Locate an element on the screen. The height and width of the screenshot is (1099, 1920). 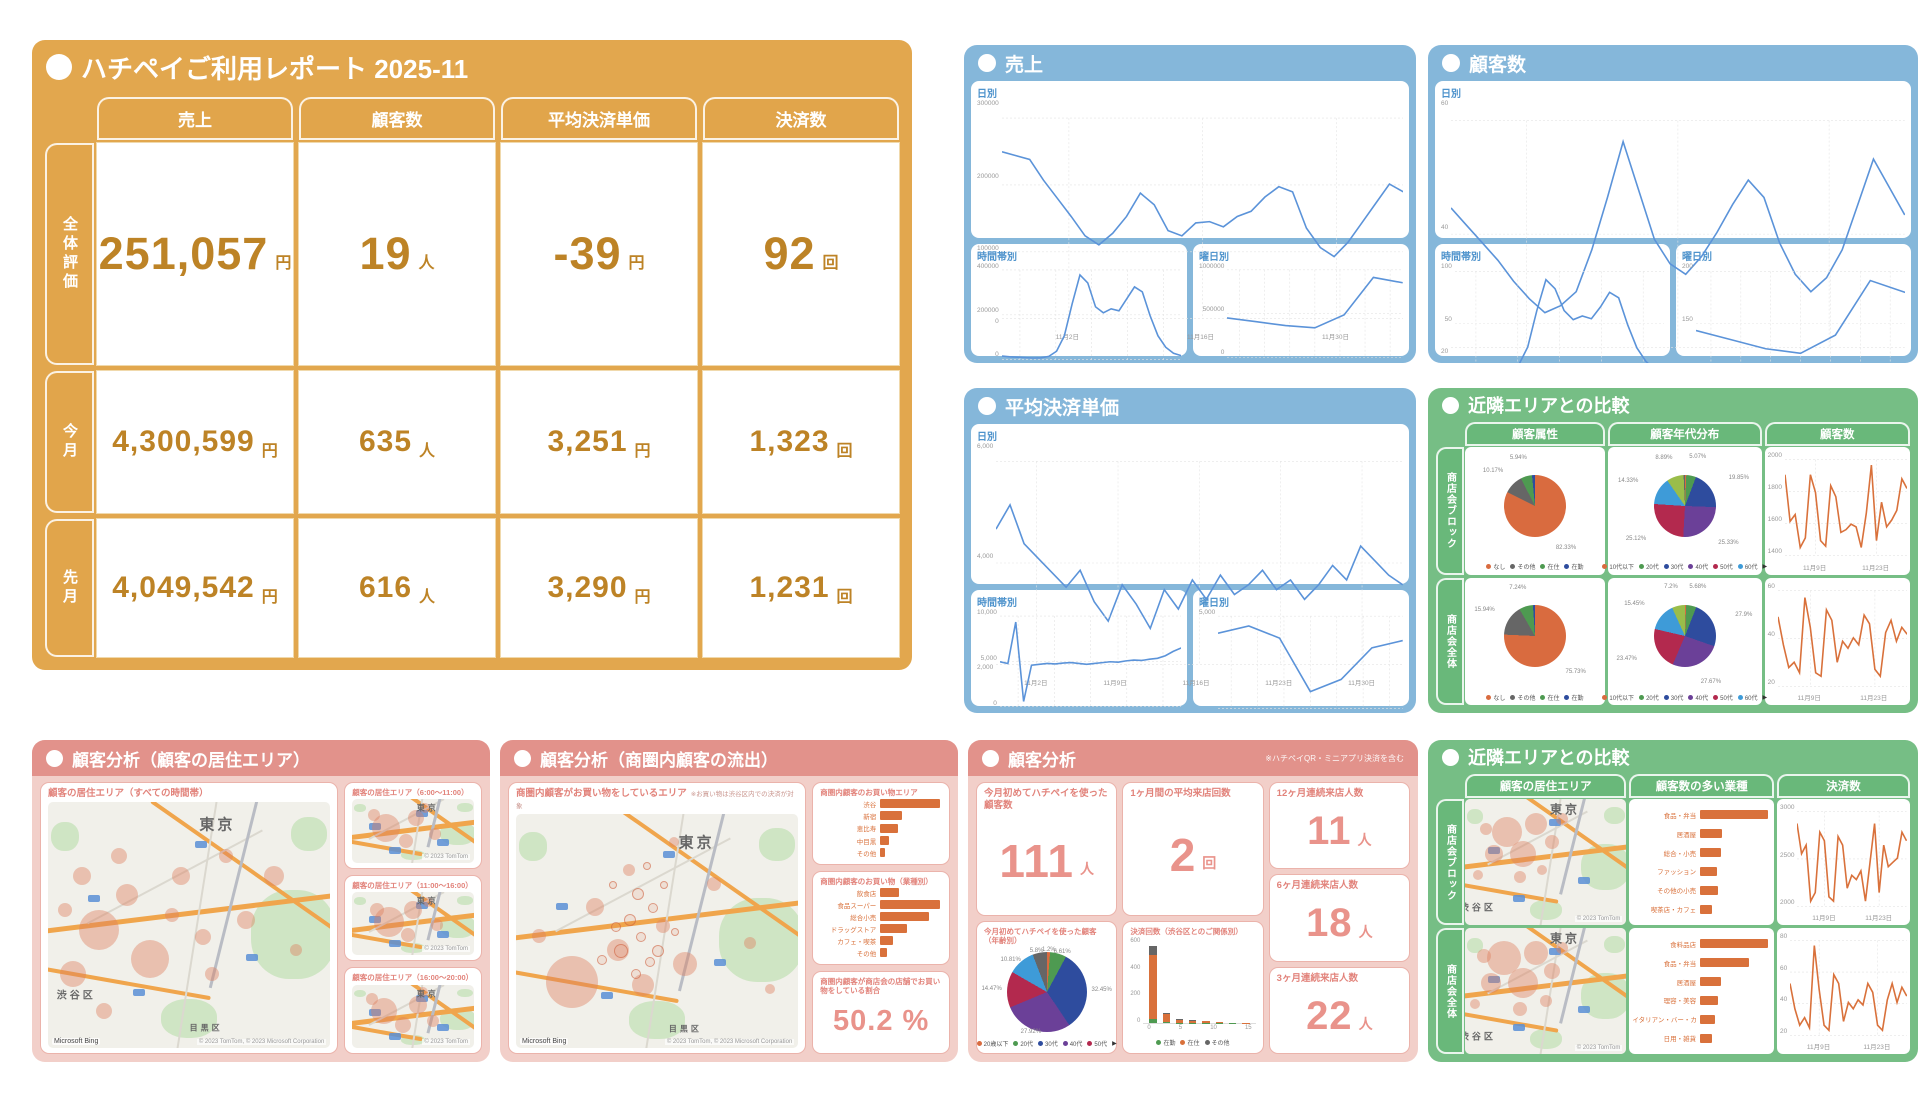
block-industries-bars: 食品・弁当 居酒屋 総合・小売 ファッション その他の小売 喫茶店・カフェ is located at coordinates (1701, 862).